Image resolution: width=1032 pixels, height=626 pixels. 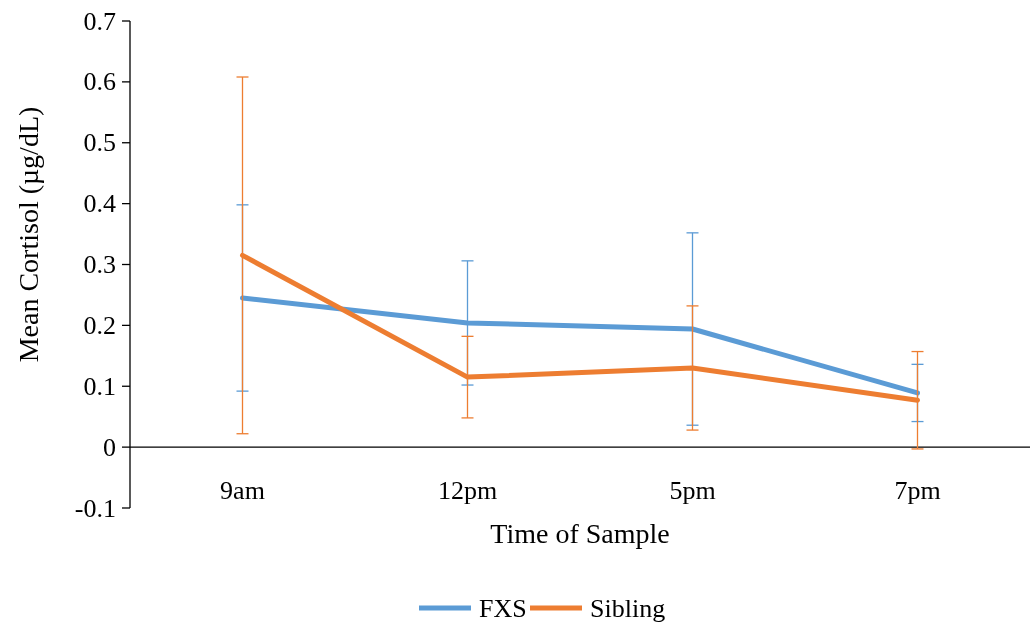 What do you see at coordinates (503, 608) in the screenshot?
I see `legend-label: FXS` at bounding box center [503, 608].